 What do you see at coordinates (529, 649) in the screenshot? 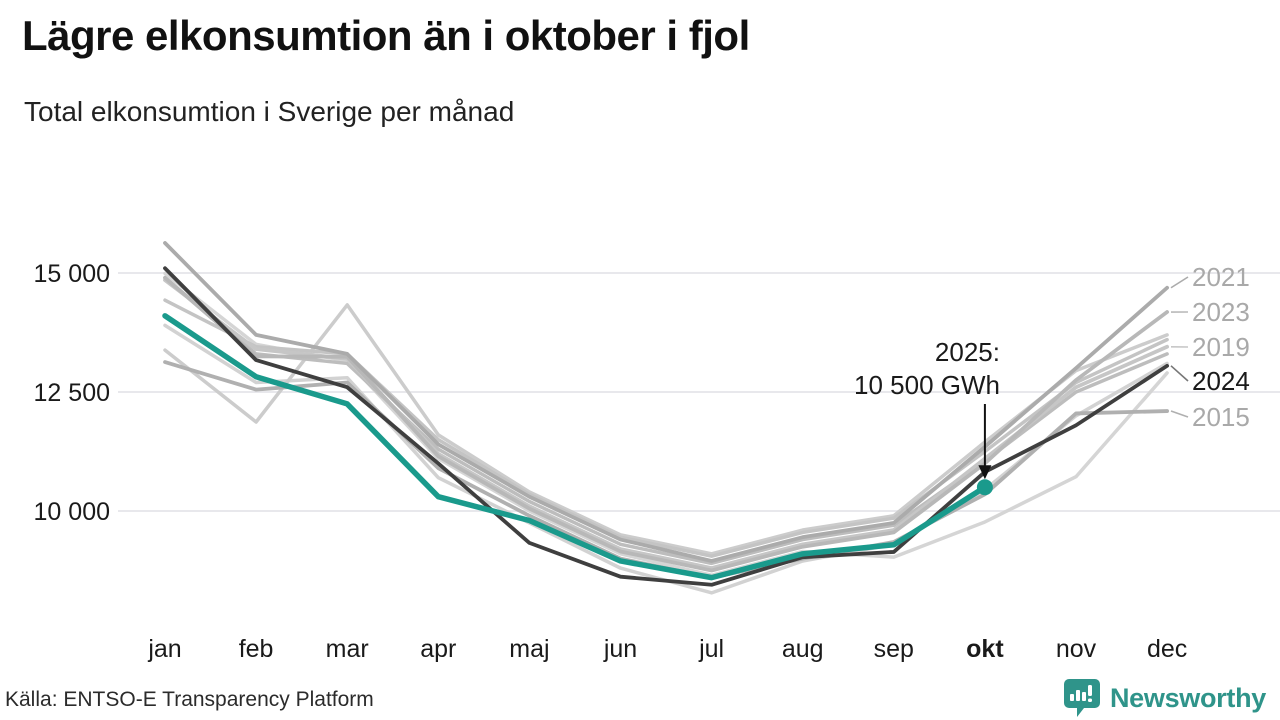
I see `x-axis-label: maj` at bounding box center [529, 649].